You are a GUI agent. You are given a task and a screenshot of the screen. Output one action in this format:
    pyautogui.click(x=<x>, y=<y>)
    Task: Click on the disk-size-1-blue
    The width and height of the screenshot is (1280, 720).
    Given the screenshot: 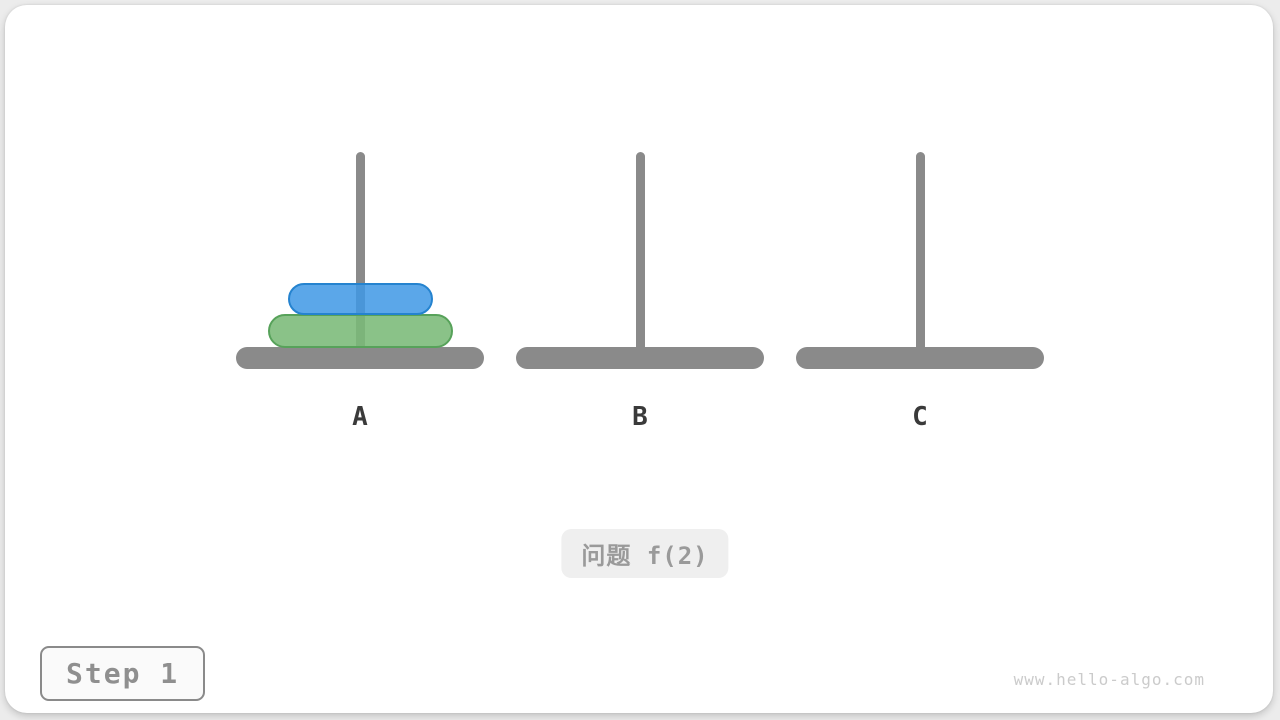 What is the action you would take?
    pyautogui.click(x=360, y=299)
    